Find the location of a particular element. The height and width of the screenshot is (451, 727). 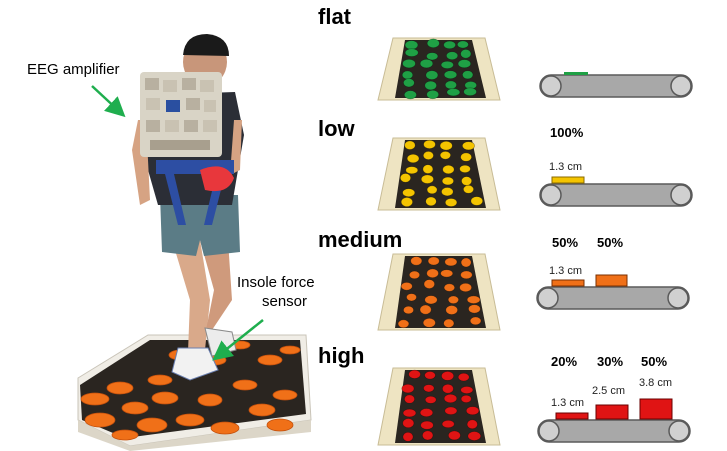

large-treadmill is located at coordinates (194, 392).